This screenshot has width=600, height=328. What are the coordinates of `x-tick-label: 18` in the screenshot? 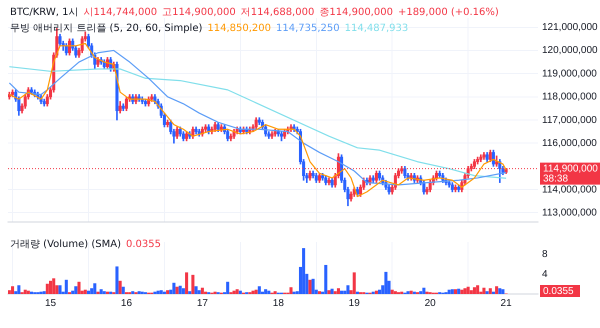 It's located at (278, 303).